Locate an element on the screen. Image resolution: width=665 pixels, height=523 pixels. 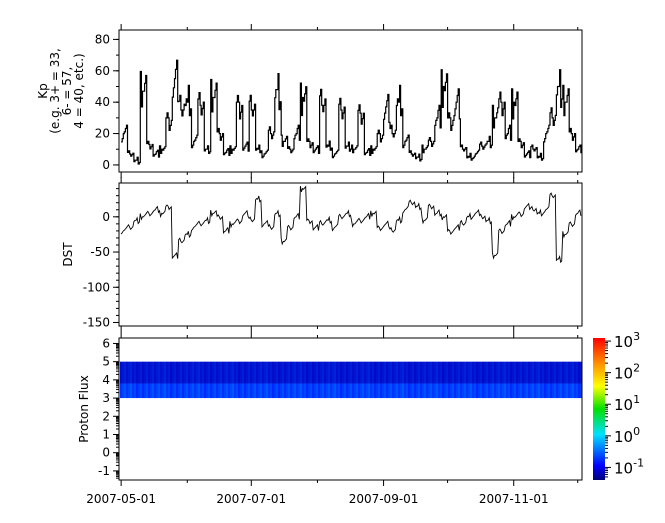
colorbar-gradient is located at coordinates (599, 409).